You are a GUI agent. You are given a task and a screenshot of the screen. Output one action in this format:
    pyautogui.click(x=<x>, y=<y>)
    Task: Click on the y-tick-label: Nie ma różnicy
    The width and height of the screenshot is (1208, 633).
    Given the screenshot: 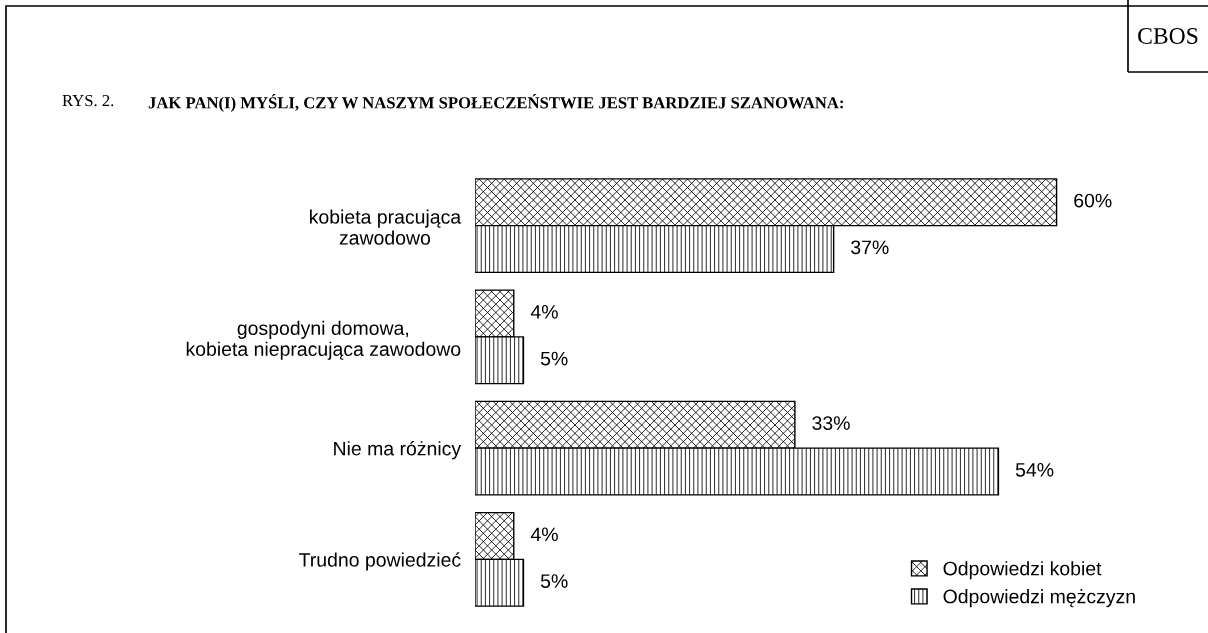 What is the action you would take?
    pyautogui.click(x=398, y=450)
    